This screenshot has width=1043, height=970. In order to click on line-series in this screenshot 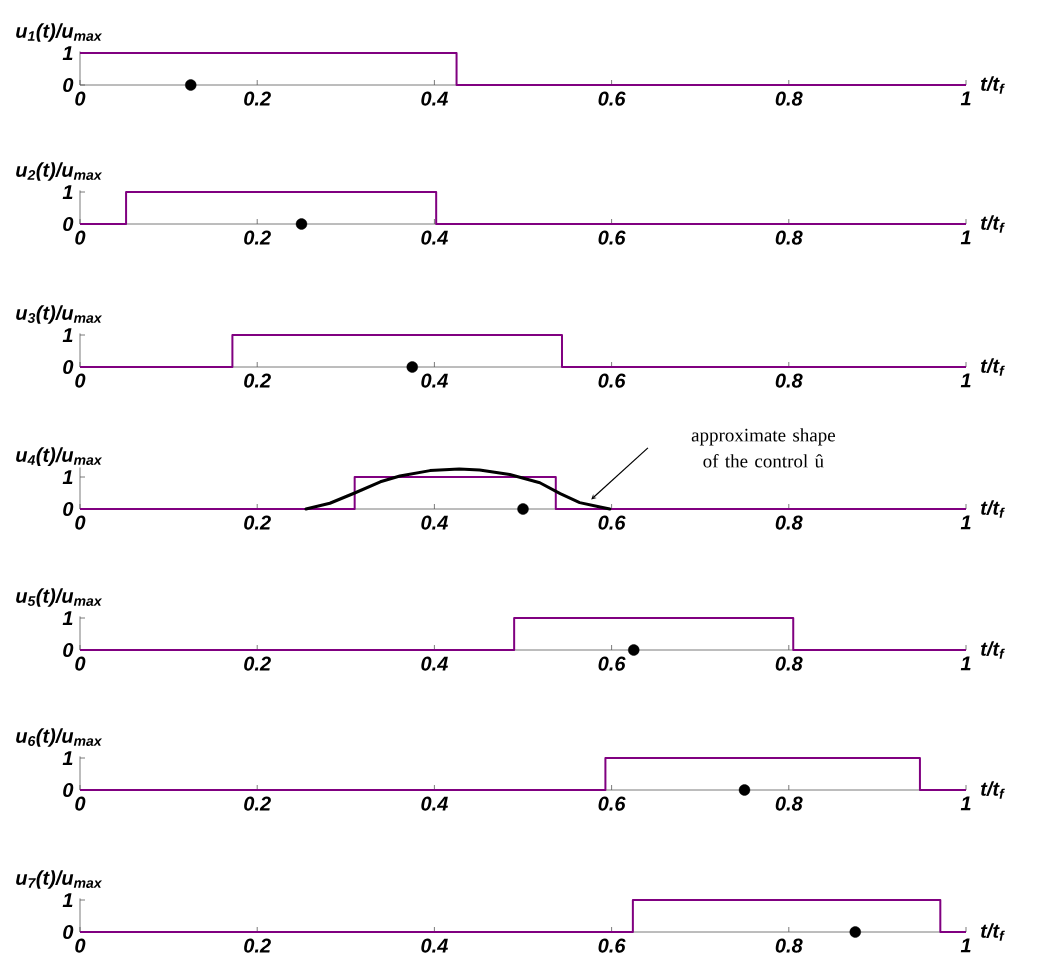, I will do `click(458, 489)`.